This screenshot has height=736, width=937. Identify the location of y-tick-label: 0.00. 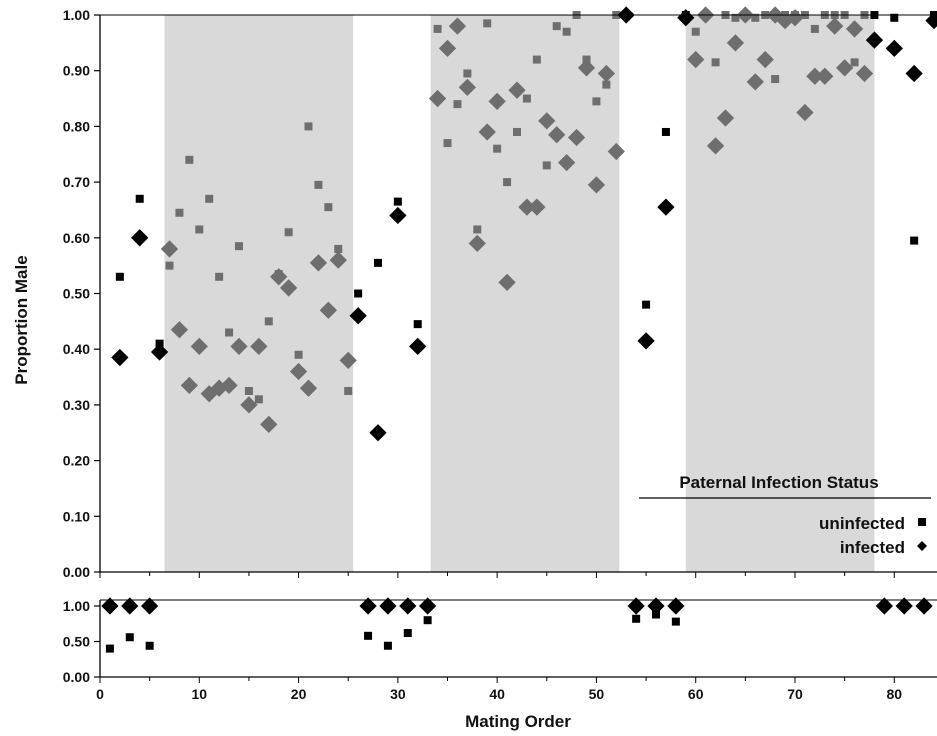
(76, 677).